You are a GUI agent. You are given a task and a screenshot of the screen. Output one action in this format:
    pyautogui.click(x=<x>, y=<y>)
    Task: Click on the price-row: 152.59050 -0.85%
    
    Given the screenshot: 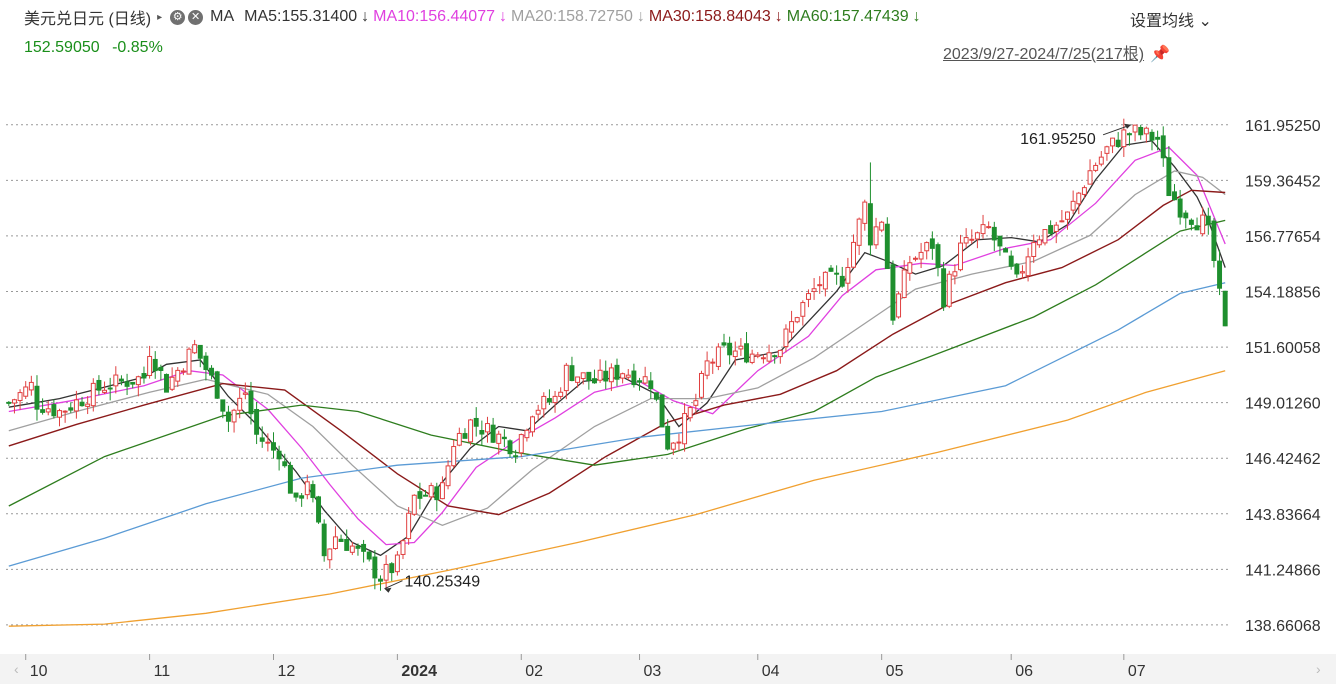 What is the action you would take?
    pyautogui.click(x=97, y=48)
    